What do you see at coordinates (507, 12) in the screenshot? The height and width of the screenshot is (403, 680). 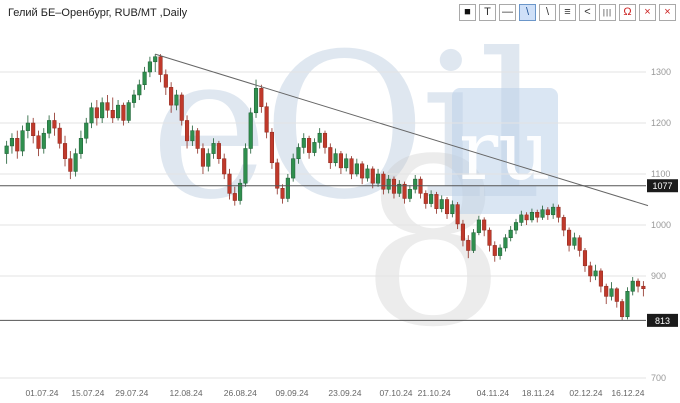 I see `horizontal-line-tool-icon: —` at bounding box center [507, 12].